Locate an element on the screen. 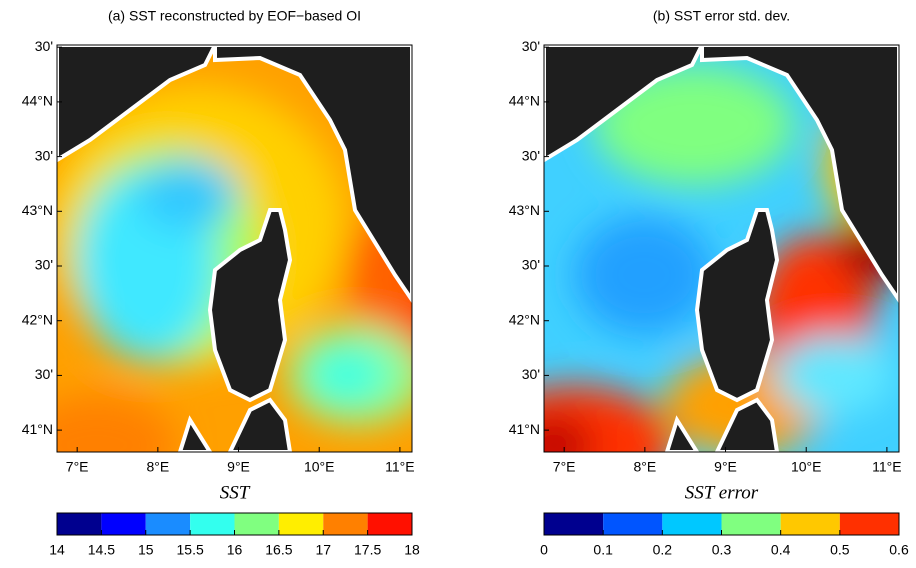 This screenshot has width=916, height=568. x-axis-label: SST is located at coordinates (235, 492).